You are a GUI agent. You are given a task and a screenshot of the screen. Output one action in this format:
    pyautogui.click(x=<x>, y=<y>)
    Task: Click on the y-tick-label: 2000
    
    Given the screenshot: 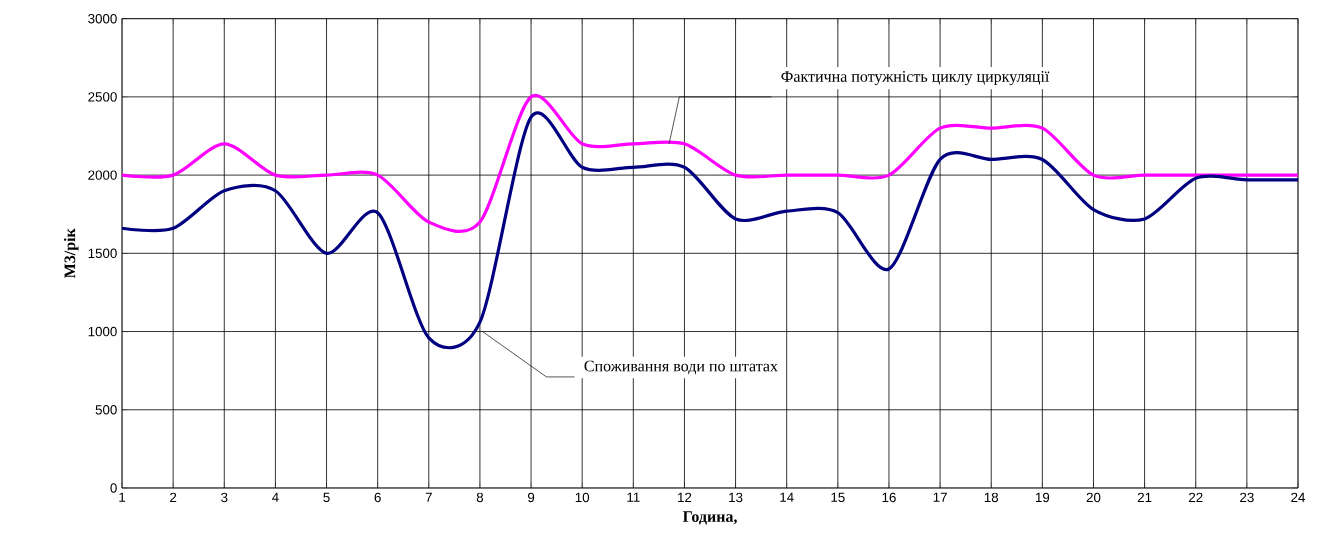 What is the action you would take?
    pyautogui.click(x=102, y=175)
    